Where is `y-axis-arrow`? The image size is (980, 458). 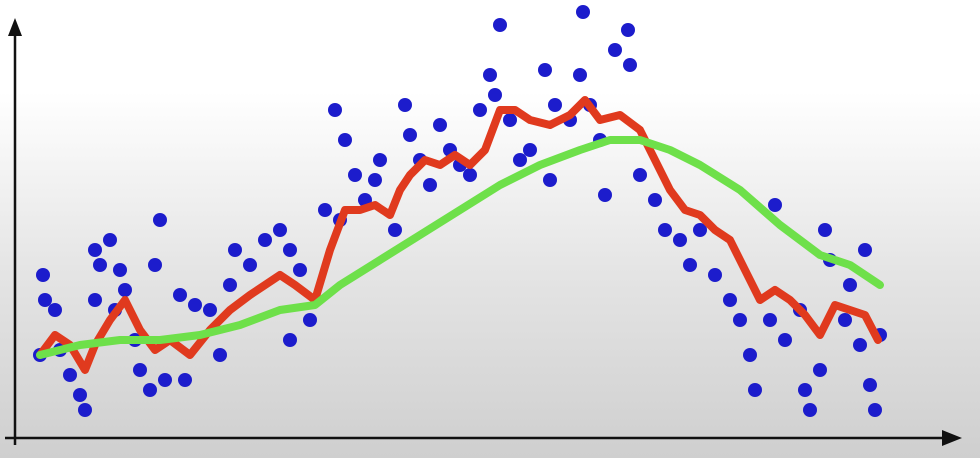 y-axis-arrow is located at coordinates (15, 27).